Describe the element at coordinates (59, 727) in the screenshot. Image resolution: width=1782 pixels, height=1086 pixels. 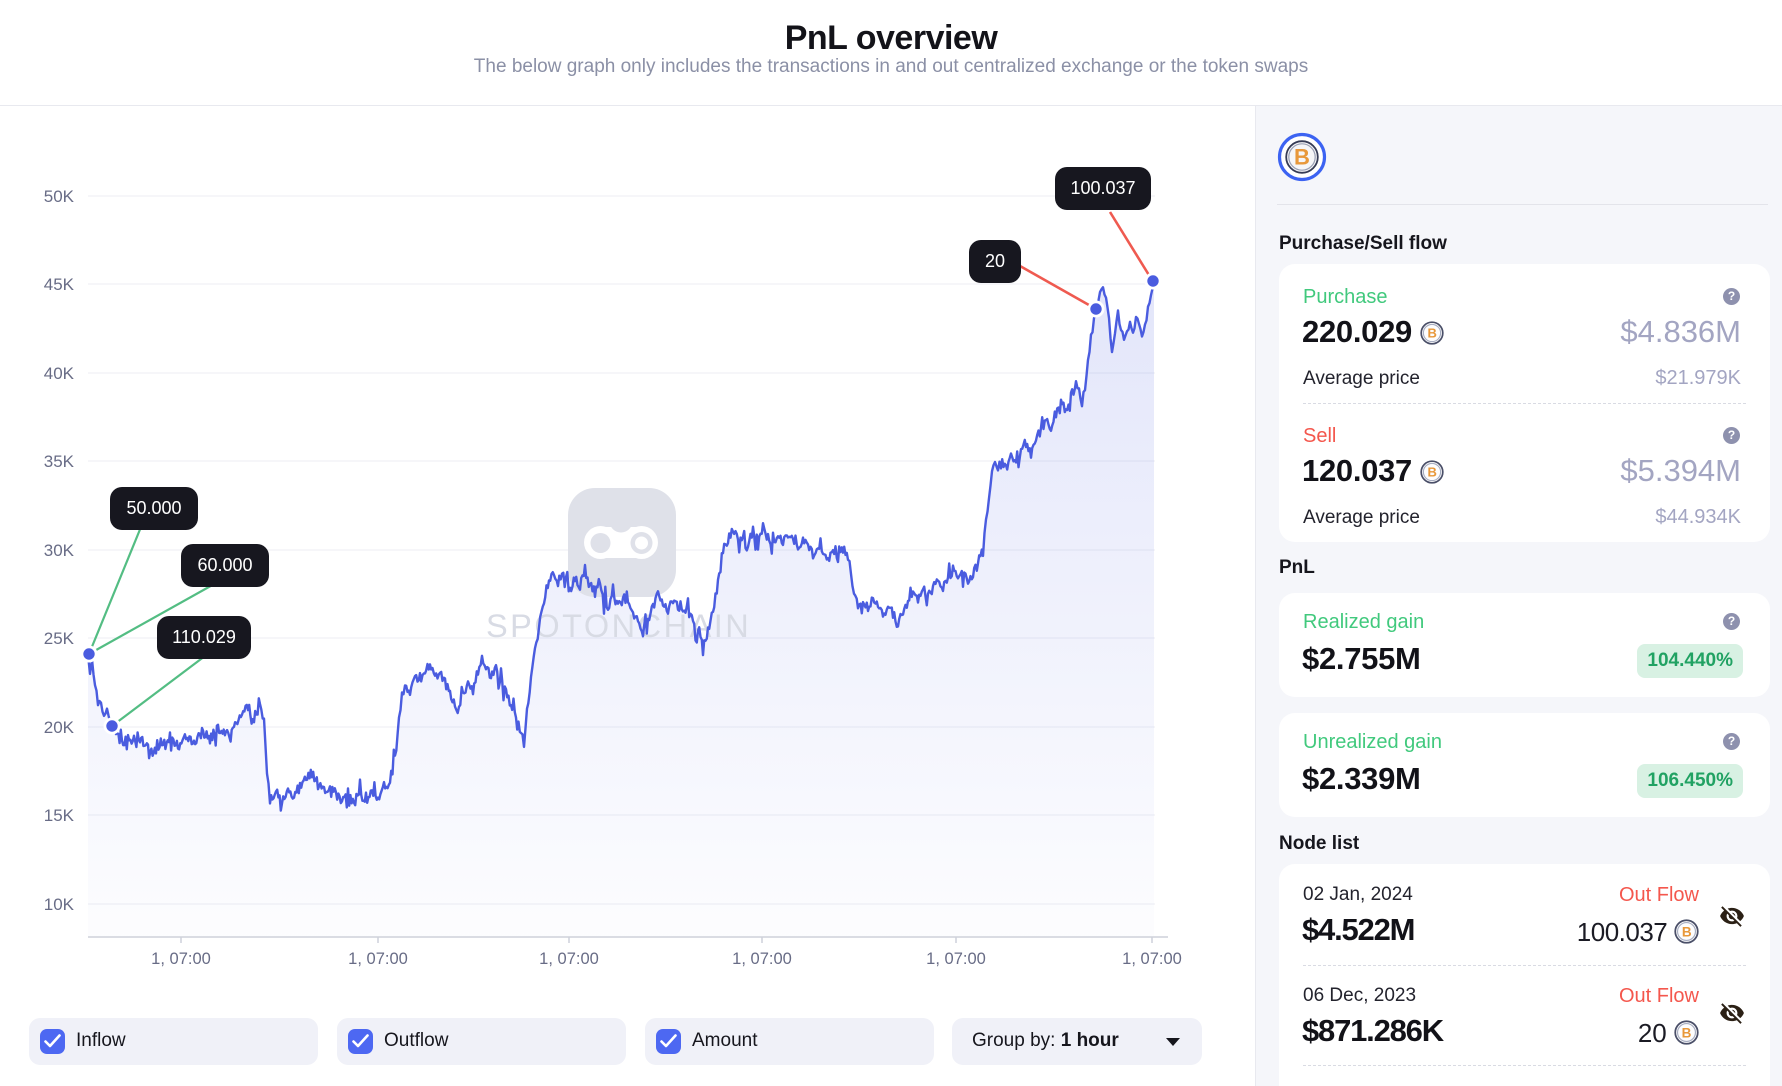
I see `svg-text: 20K` at that location.